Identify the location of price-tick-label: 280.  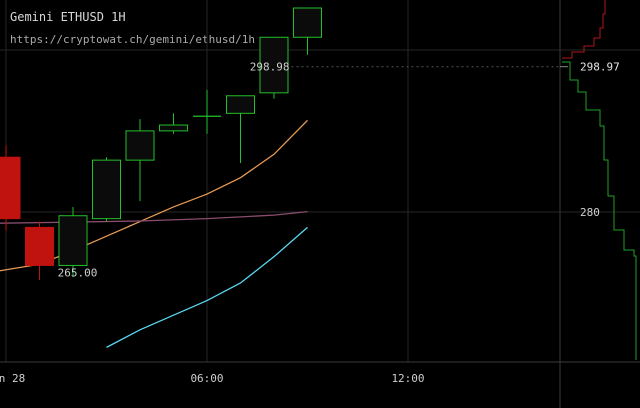
(590, 212).